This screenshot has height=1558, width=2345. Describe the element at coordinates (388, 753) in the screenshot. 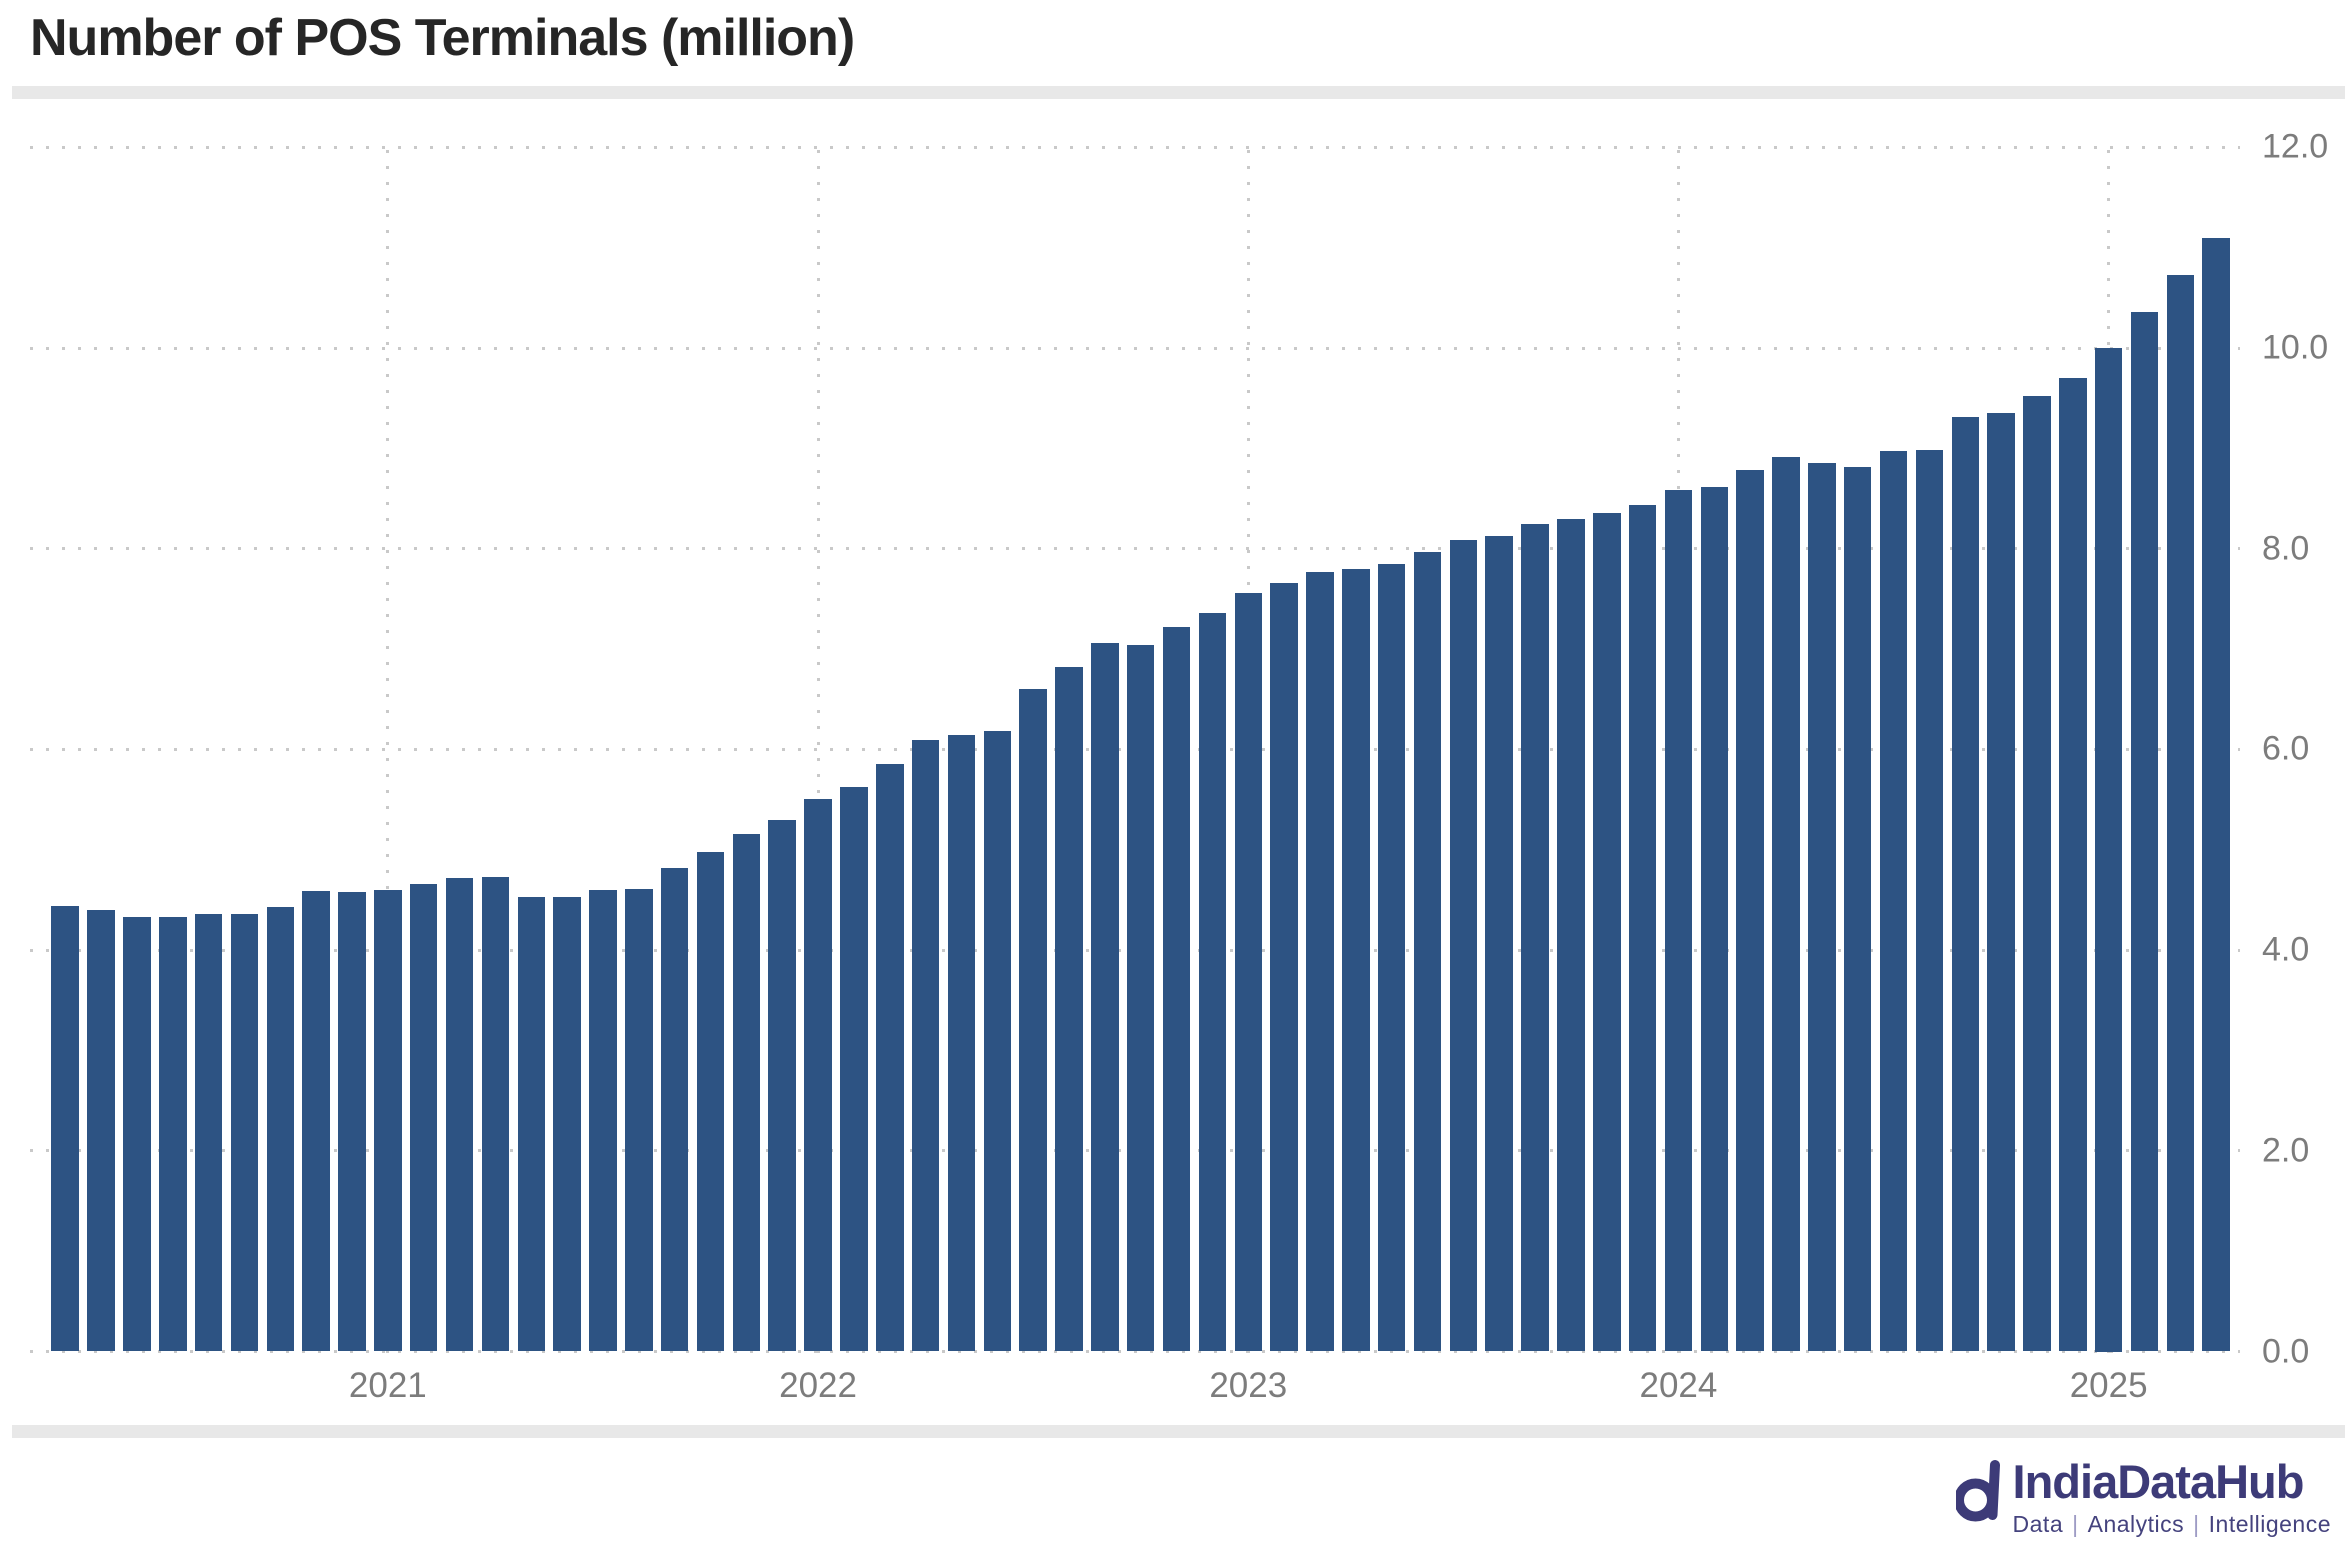

I see `v-gridline-2021` at that location.